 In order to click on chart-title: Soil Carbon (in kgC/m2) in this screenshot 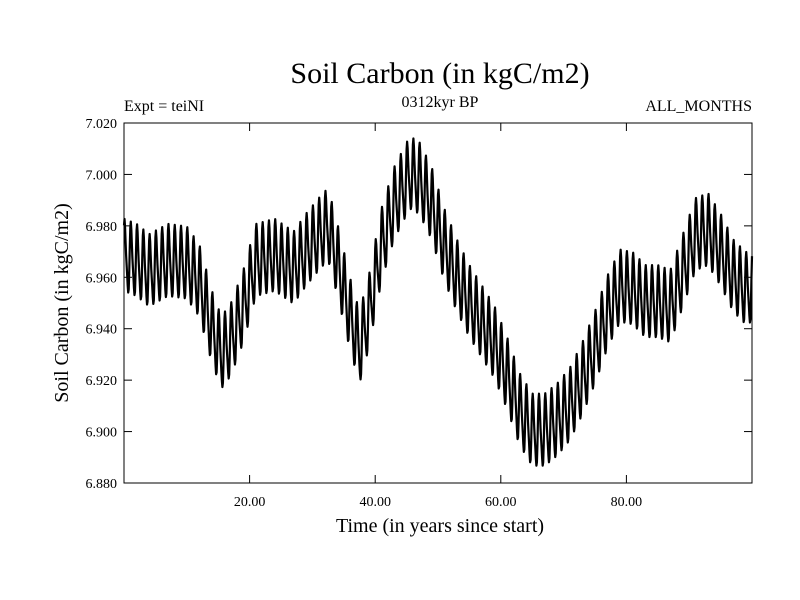, I will do `click(439, 73)`.